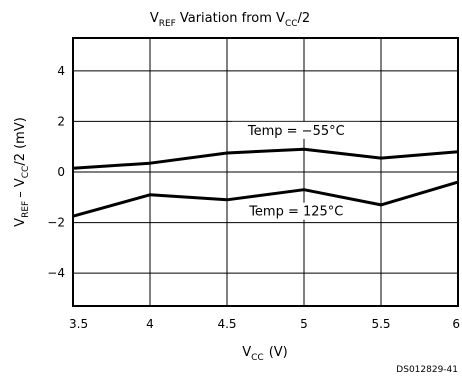  I want to click on x-tick-label: 4, so click(150, 324).